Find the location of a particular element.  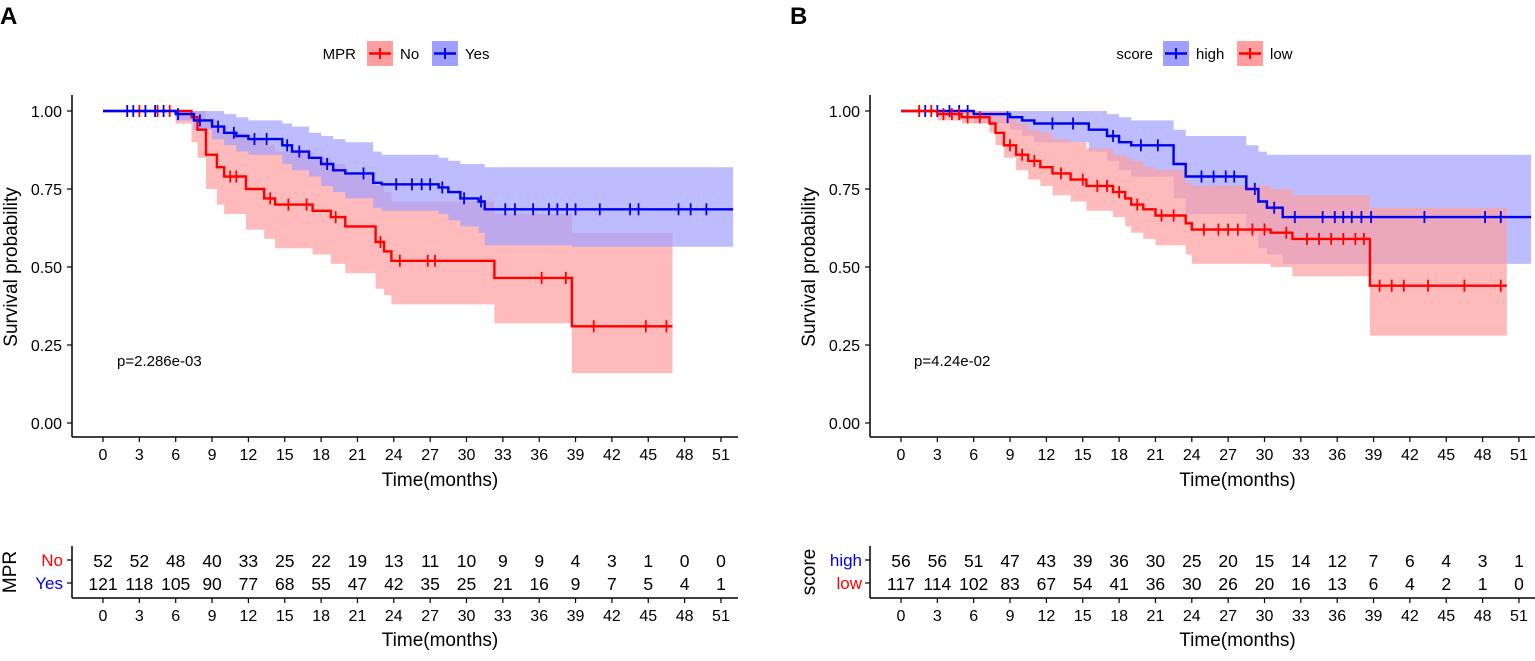

bands is located at coordinates (1216, 223).